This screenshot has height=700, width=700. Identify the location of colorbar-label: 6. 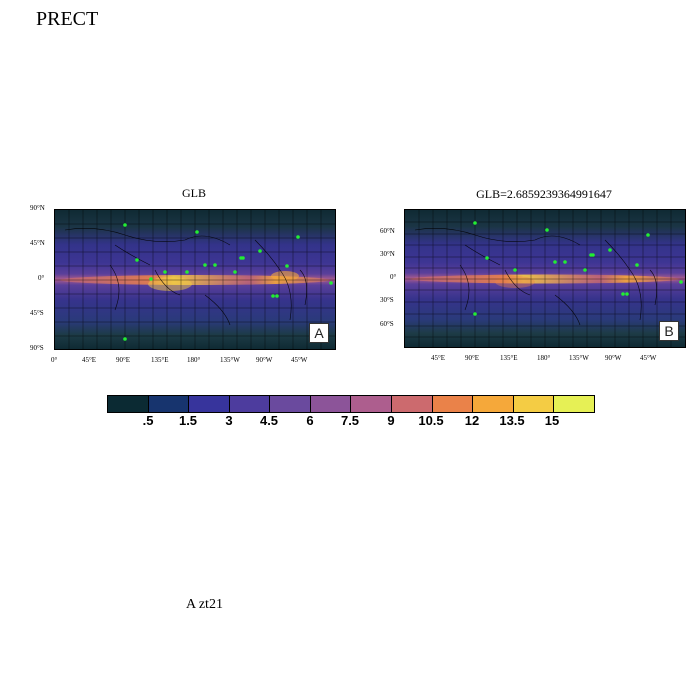
(310, 420).